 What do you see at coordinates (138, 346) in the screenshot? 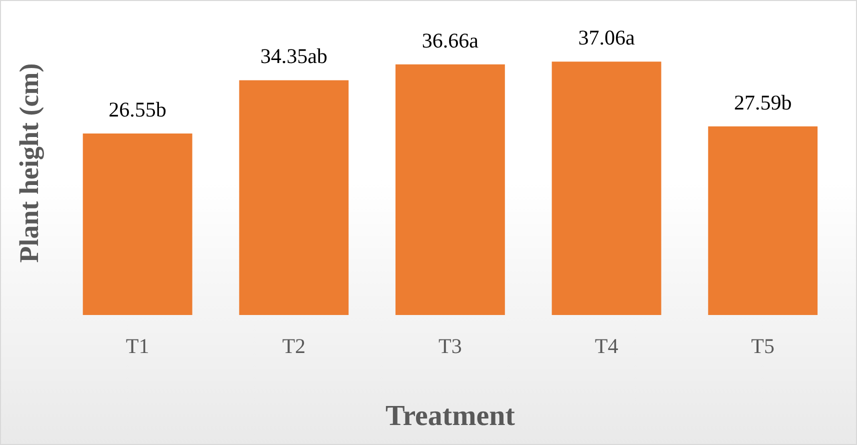
I see `x-tick-label: T1` at bounding box center [138, 346].